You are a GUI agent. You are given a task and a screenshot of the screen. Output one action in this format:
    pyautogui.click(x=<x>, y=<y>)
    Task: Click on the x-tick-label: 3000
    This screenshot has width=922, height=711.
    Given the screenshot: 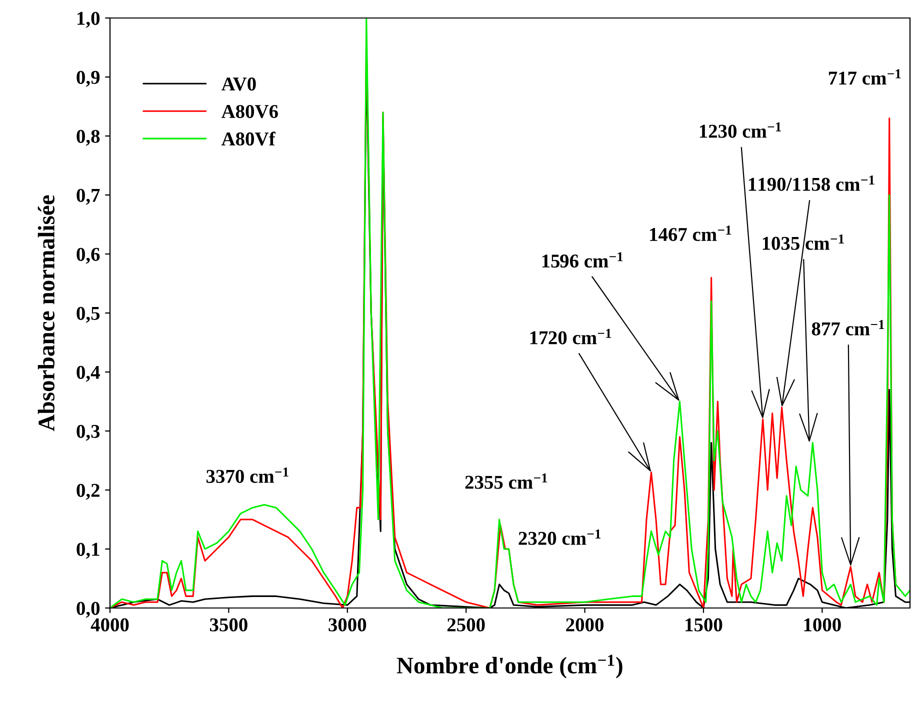 What is the action you would take?
    pyautogui.click(x=347, y=625)
    